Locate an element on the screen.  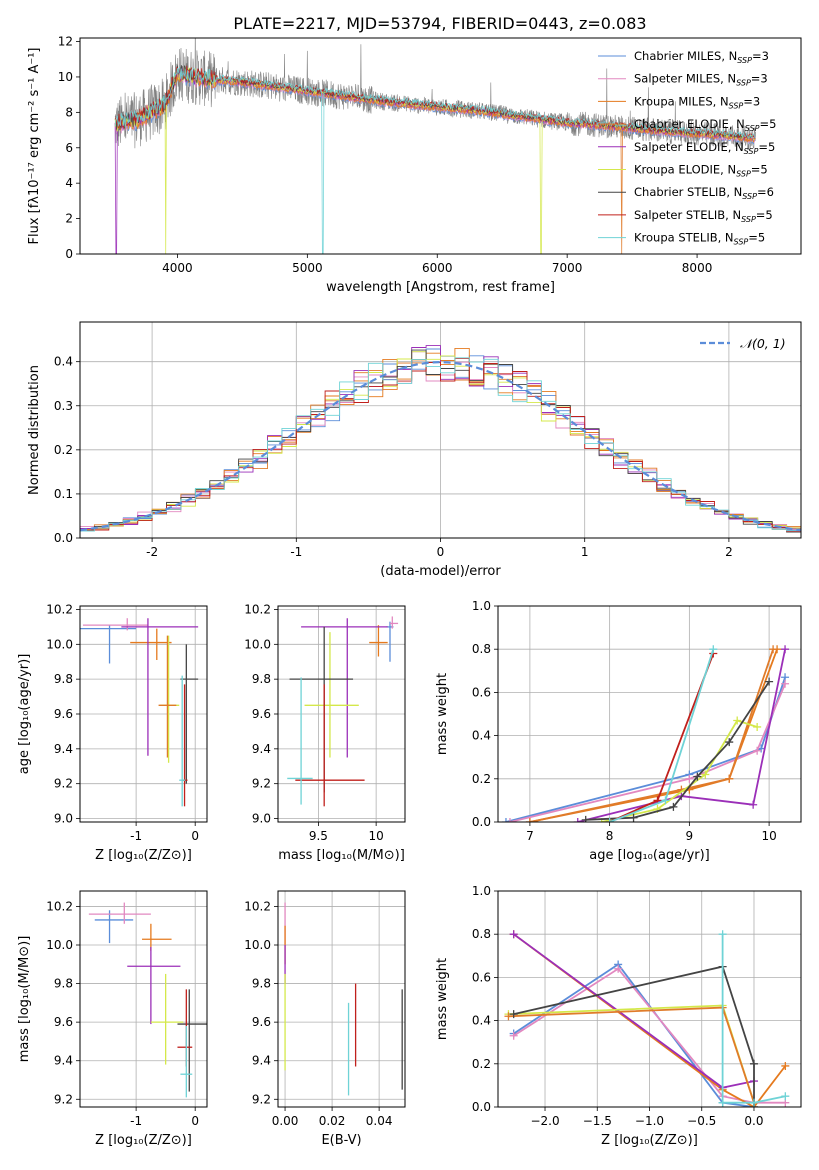
errorbar-salpeter-stelib is located at coordinates (185, 1028).